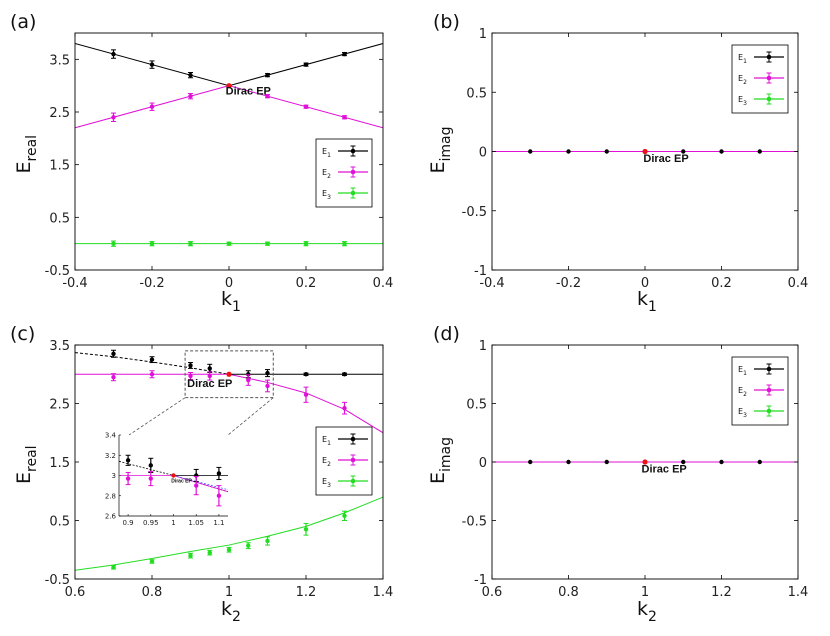 This screenshot has width=830, height=636. I want to click on inset-x-tick-label: 0.95, so click(151, 523).